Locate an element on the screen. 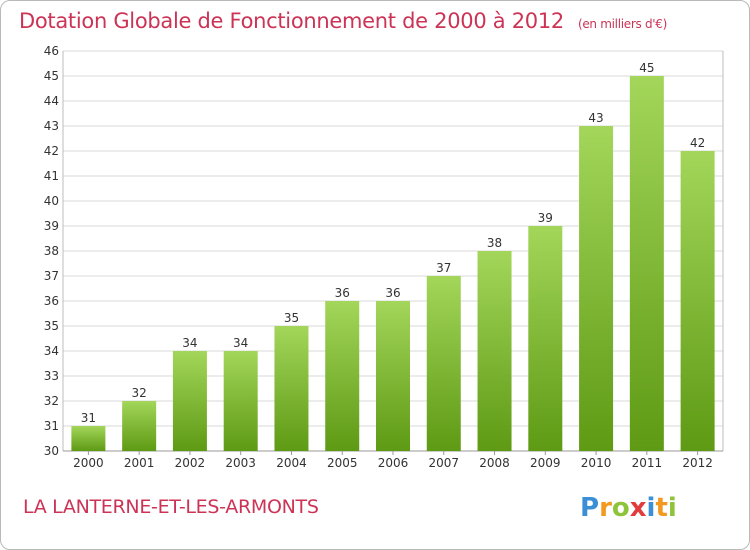 This screenshot has width=750, height=550. y-tick-label: 46 is located at coordinates (51, 51).